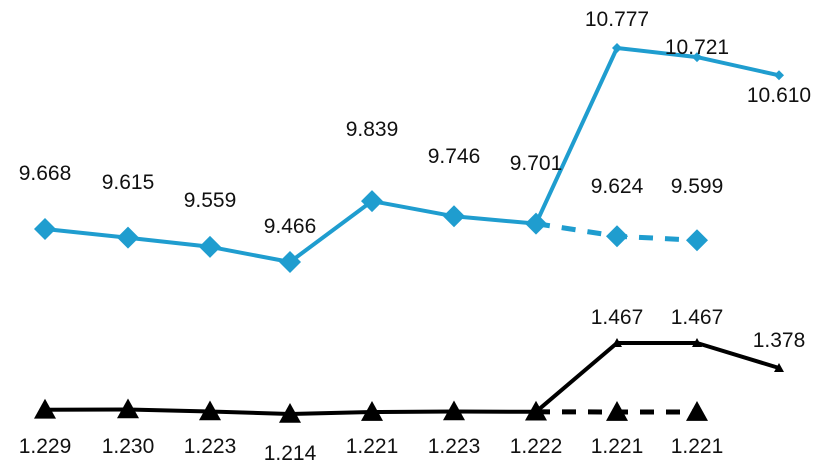 The height and width of the screenshot is (464, 837). I want to click on series-0-data-label-10: 10.721, so click(697, 47).